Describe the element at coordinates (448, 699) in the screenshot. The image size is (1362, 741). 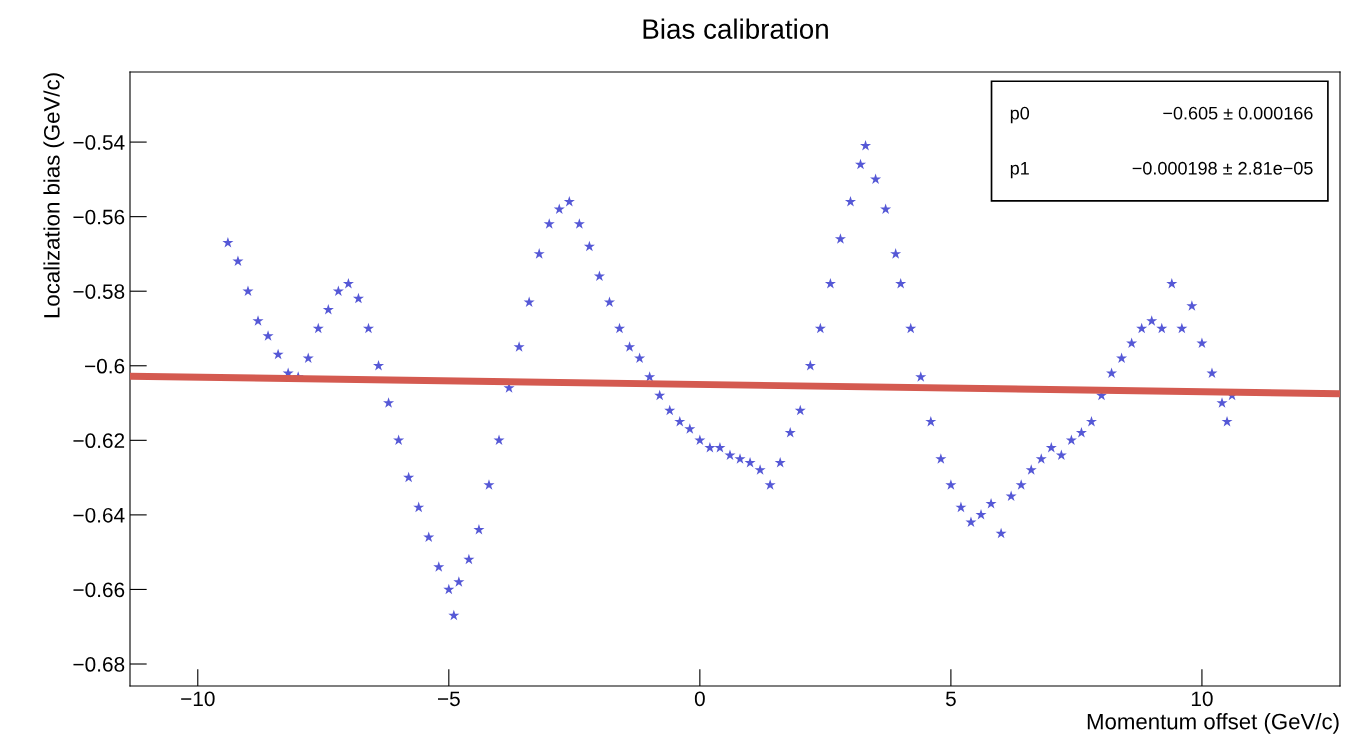
I see `x-tick-label: −5` at that location.